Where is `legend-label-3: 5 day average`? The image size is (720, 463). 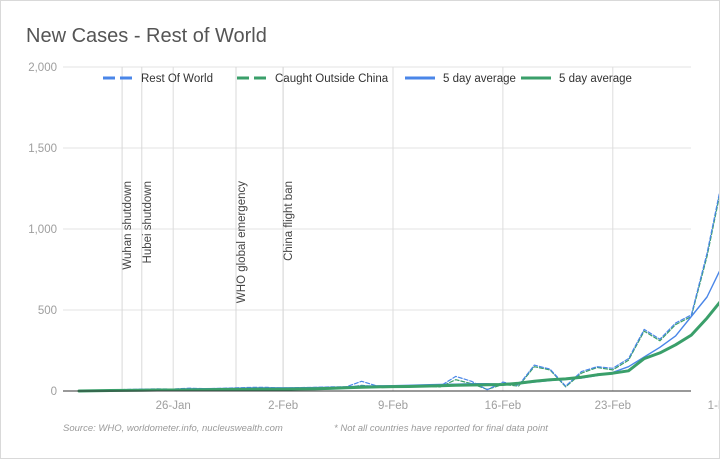 legend-label-3: 5 day average is located at coordinates (479, 79).